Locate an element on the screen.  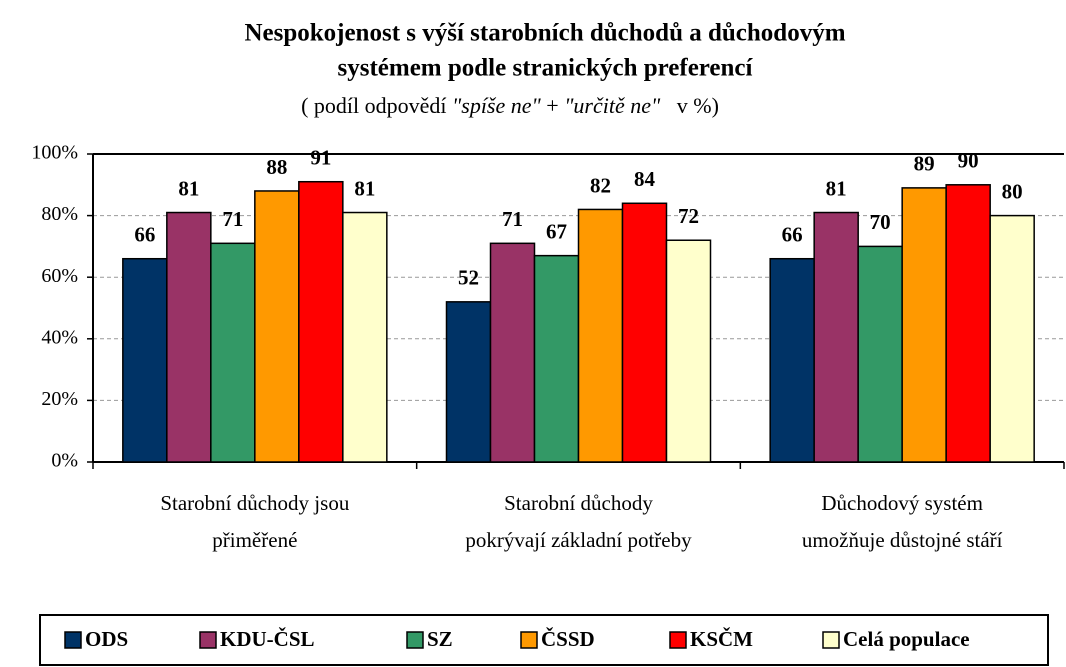
subtitle-part: v %) is located at coordinates (689, 105).